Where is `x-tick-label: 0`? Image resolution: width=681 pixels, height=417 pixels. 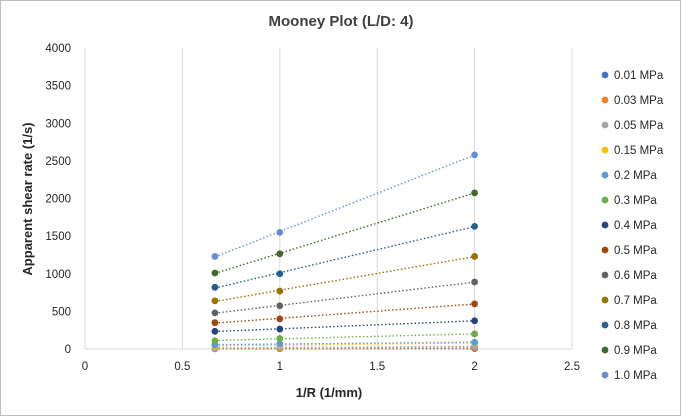
x-tick-label: 0 is located at coordinates (85, 367).